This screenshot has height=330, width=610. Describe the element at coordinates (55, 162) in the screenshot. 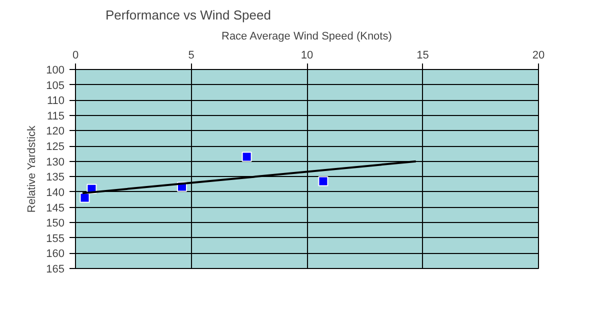

I see `y-tick-label: 130` at that location.